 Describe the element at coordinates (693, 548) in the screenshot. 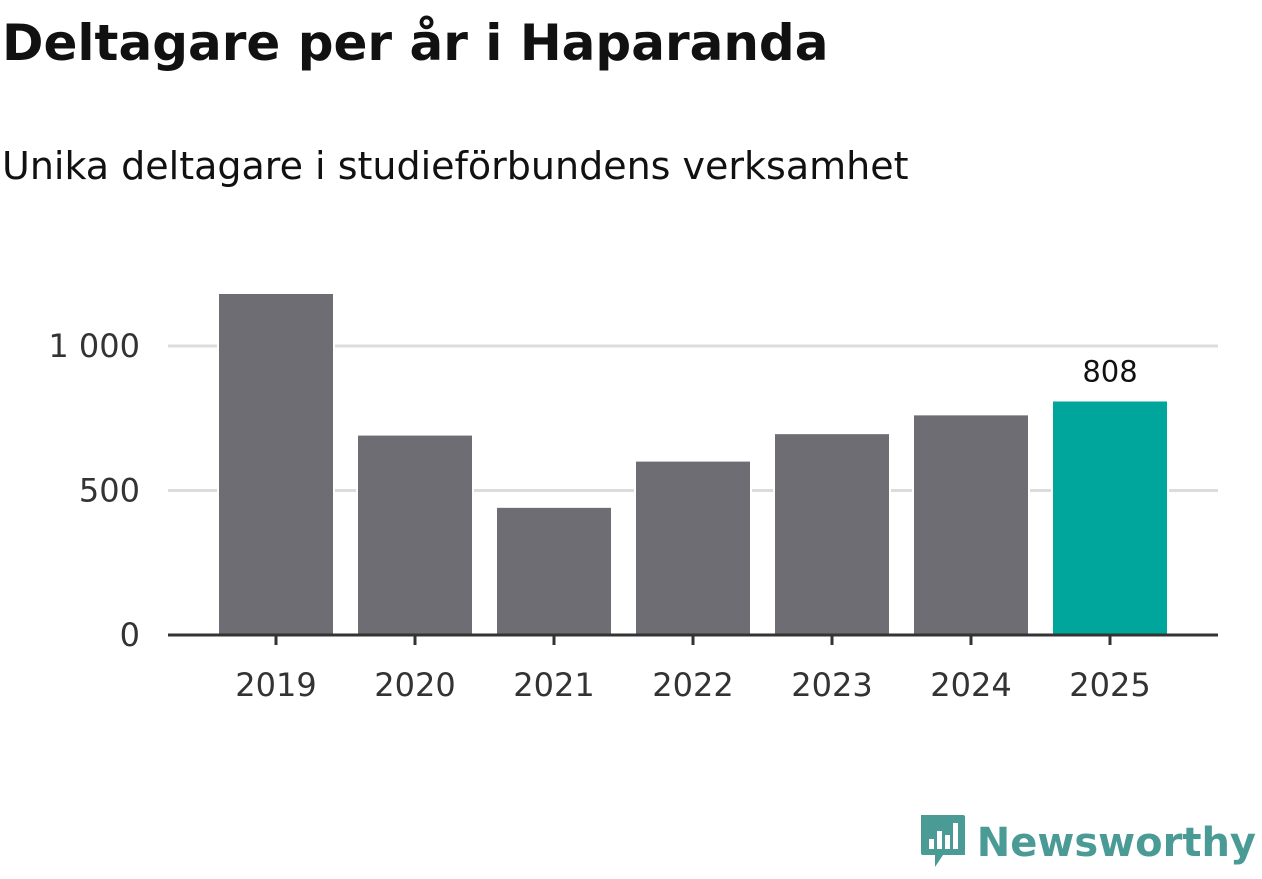

I see `bar-2022` at that location.